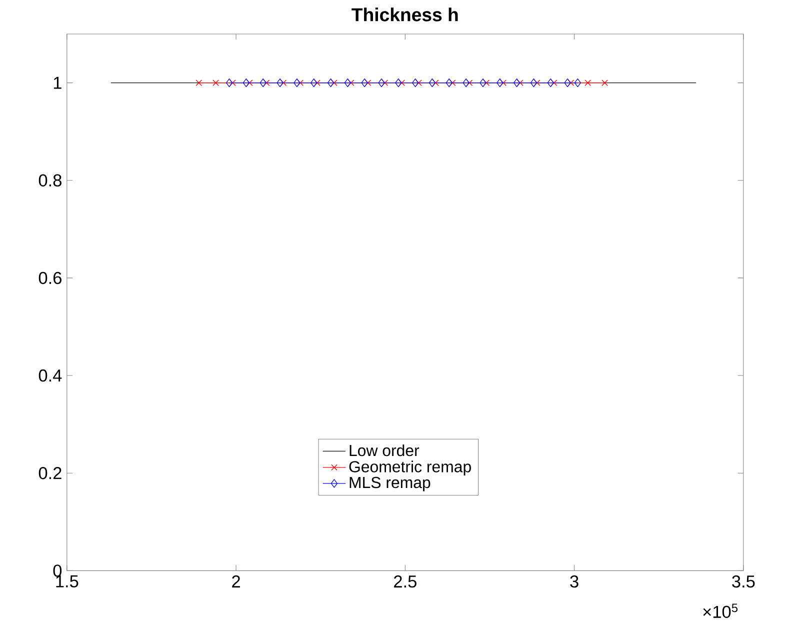 This screenshot has height=637, width=785. I want to click on chart-title: Thickness h, so click(405, 15).